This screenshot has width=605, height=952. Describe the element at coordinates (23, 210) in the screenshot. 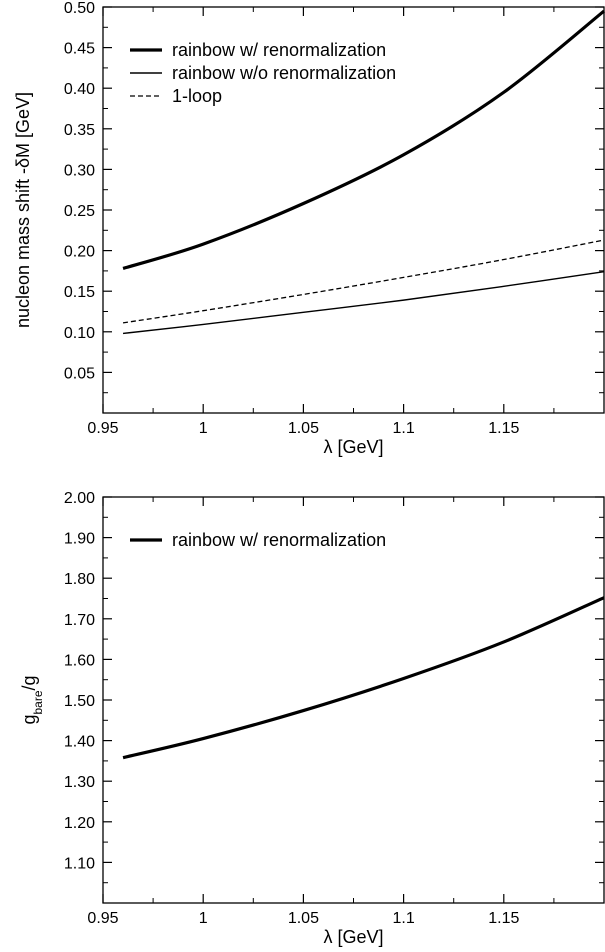

I see `y-axis-label: nucleon mass shift -δM [GeV]` at that location.